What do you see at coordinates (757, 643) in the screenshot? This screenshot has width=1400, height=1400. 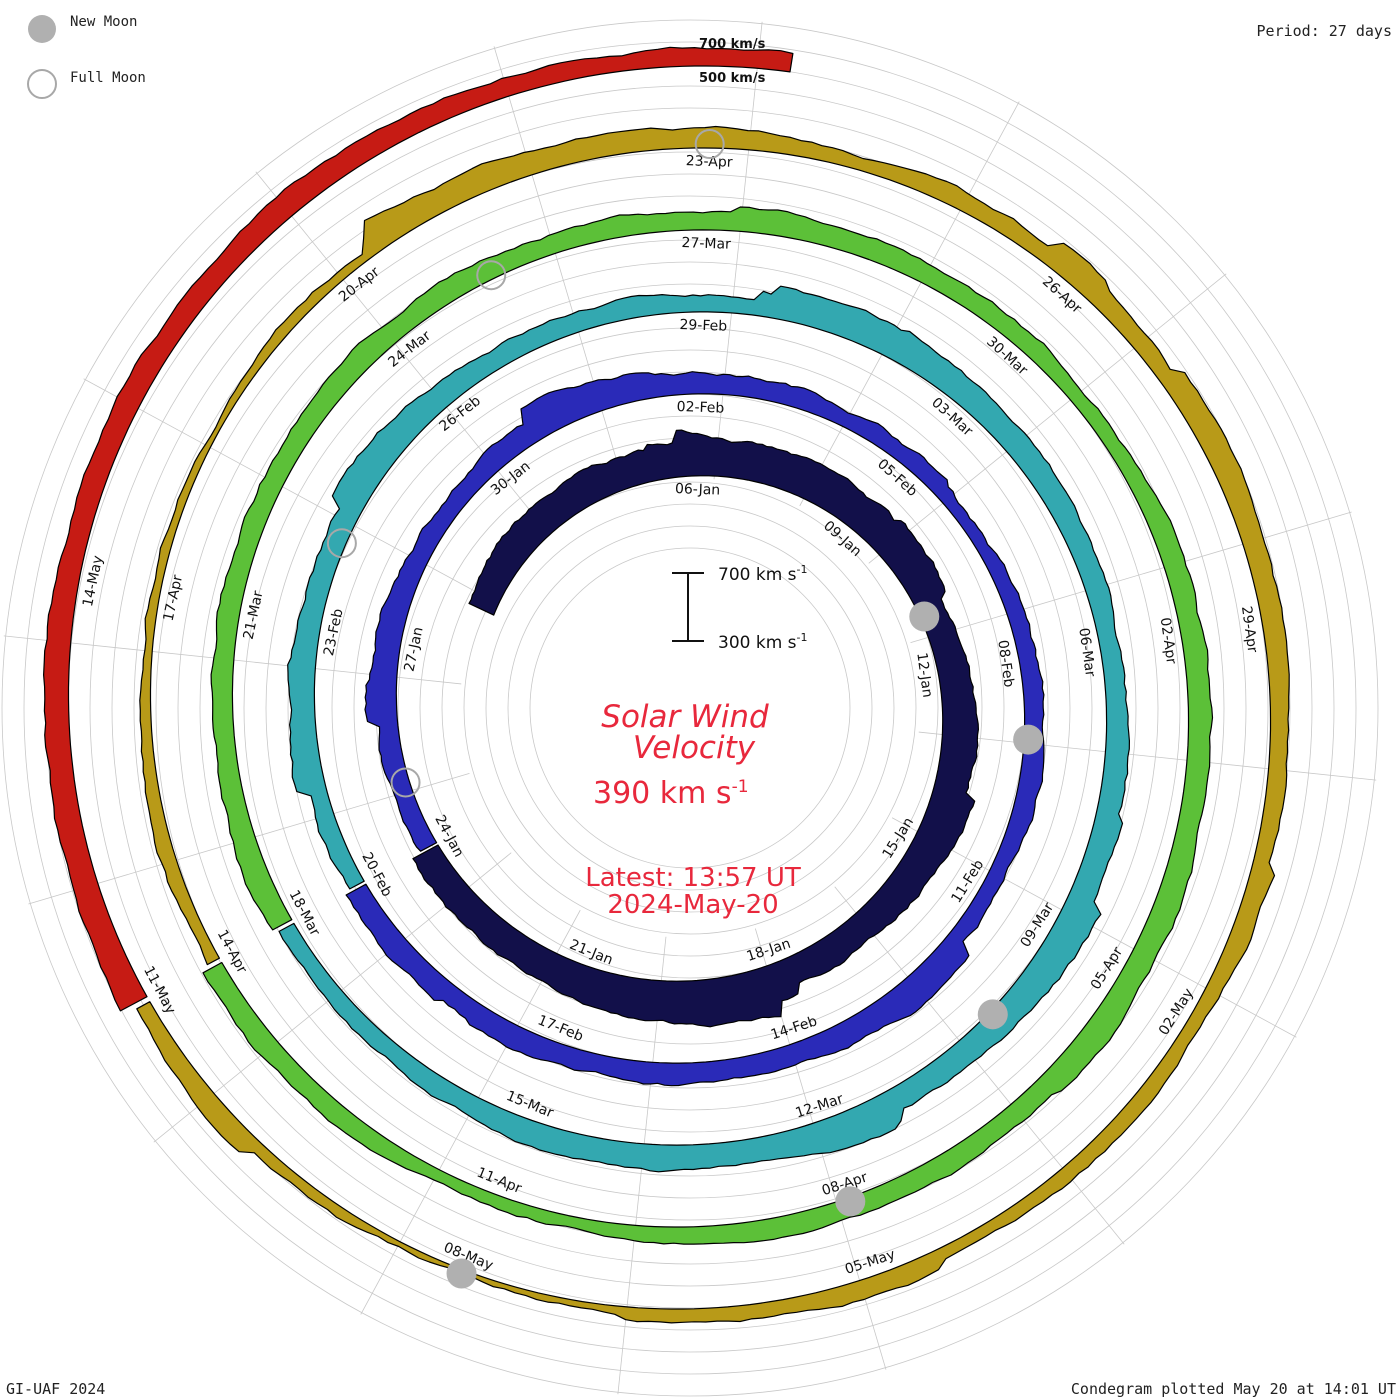 I see `scale-low-label: 300 km s` at bounding box center [757, 643].